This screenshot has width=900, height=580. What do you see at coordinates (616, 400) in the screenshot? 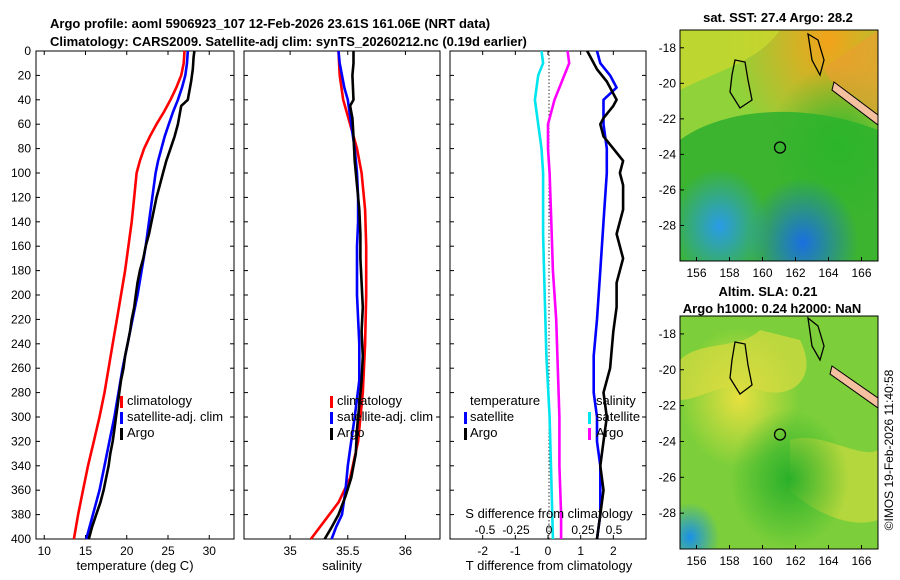
I see `legend-title-salinity: salinity` at bounding box center [616, 400].